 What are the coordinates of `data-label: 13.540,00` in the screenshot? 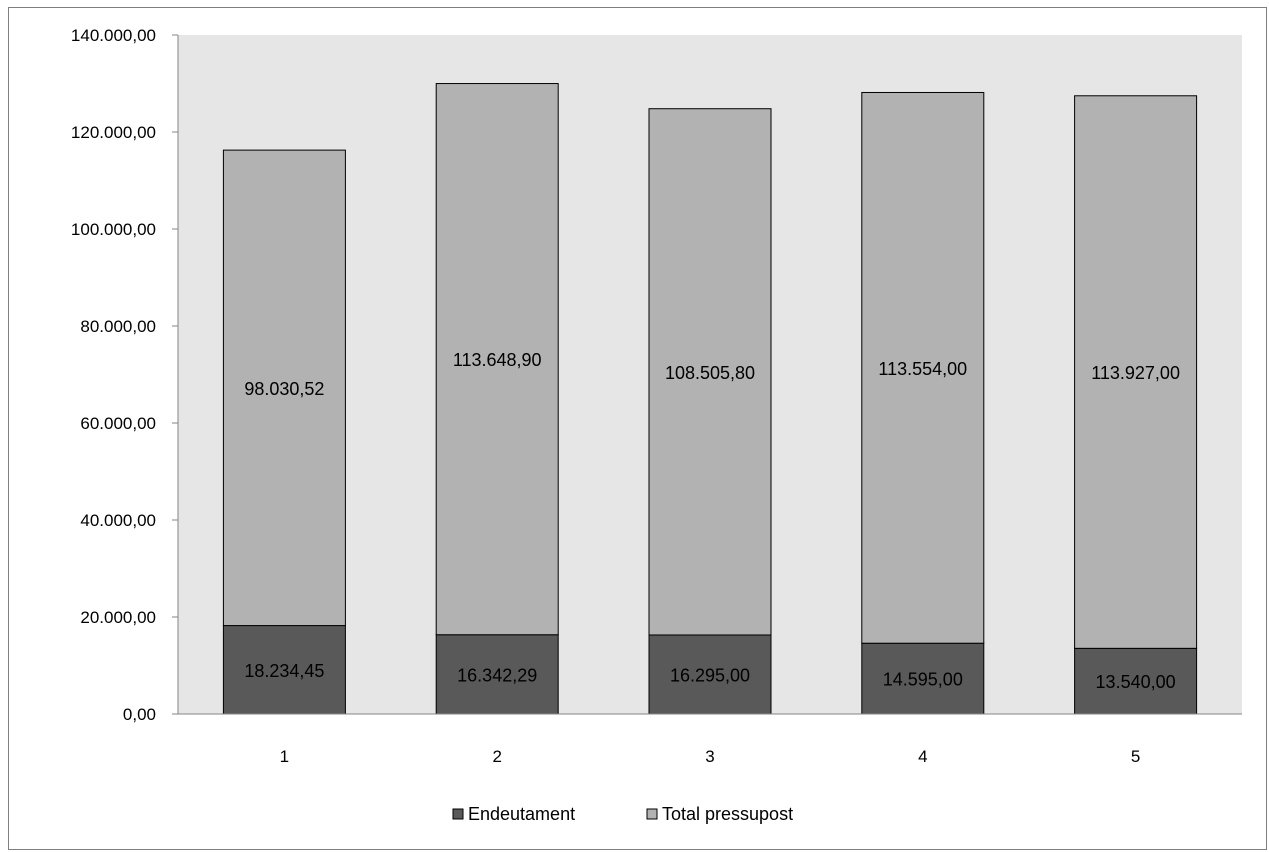 It's located at (1136, 682).